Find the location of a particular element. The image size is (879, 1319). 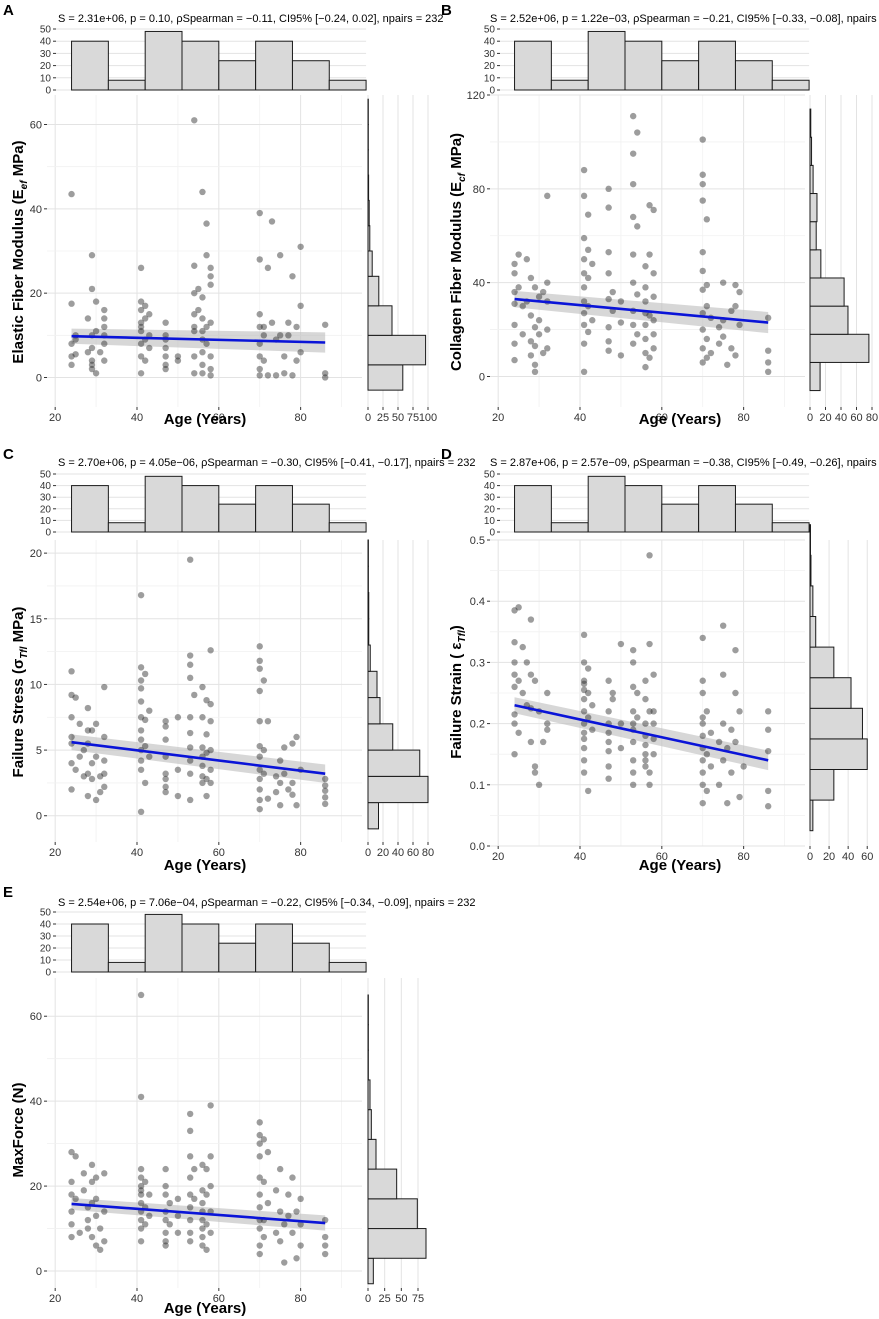

x-axis-title-d: Age (Years) is located at coordinates (680, 865).